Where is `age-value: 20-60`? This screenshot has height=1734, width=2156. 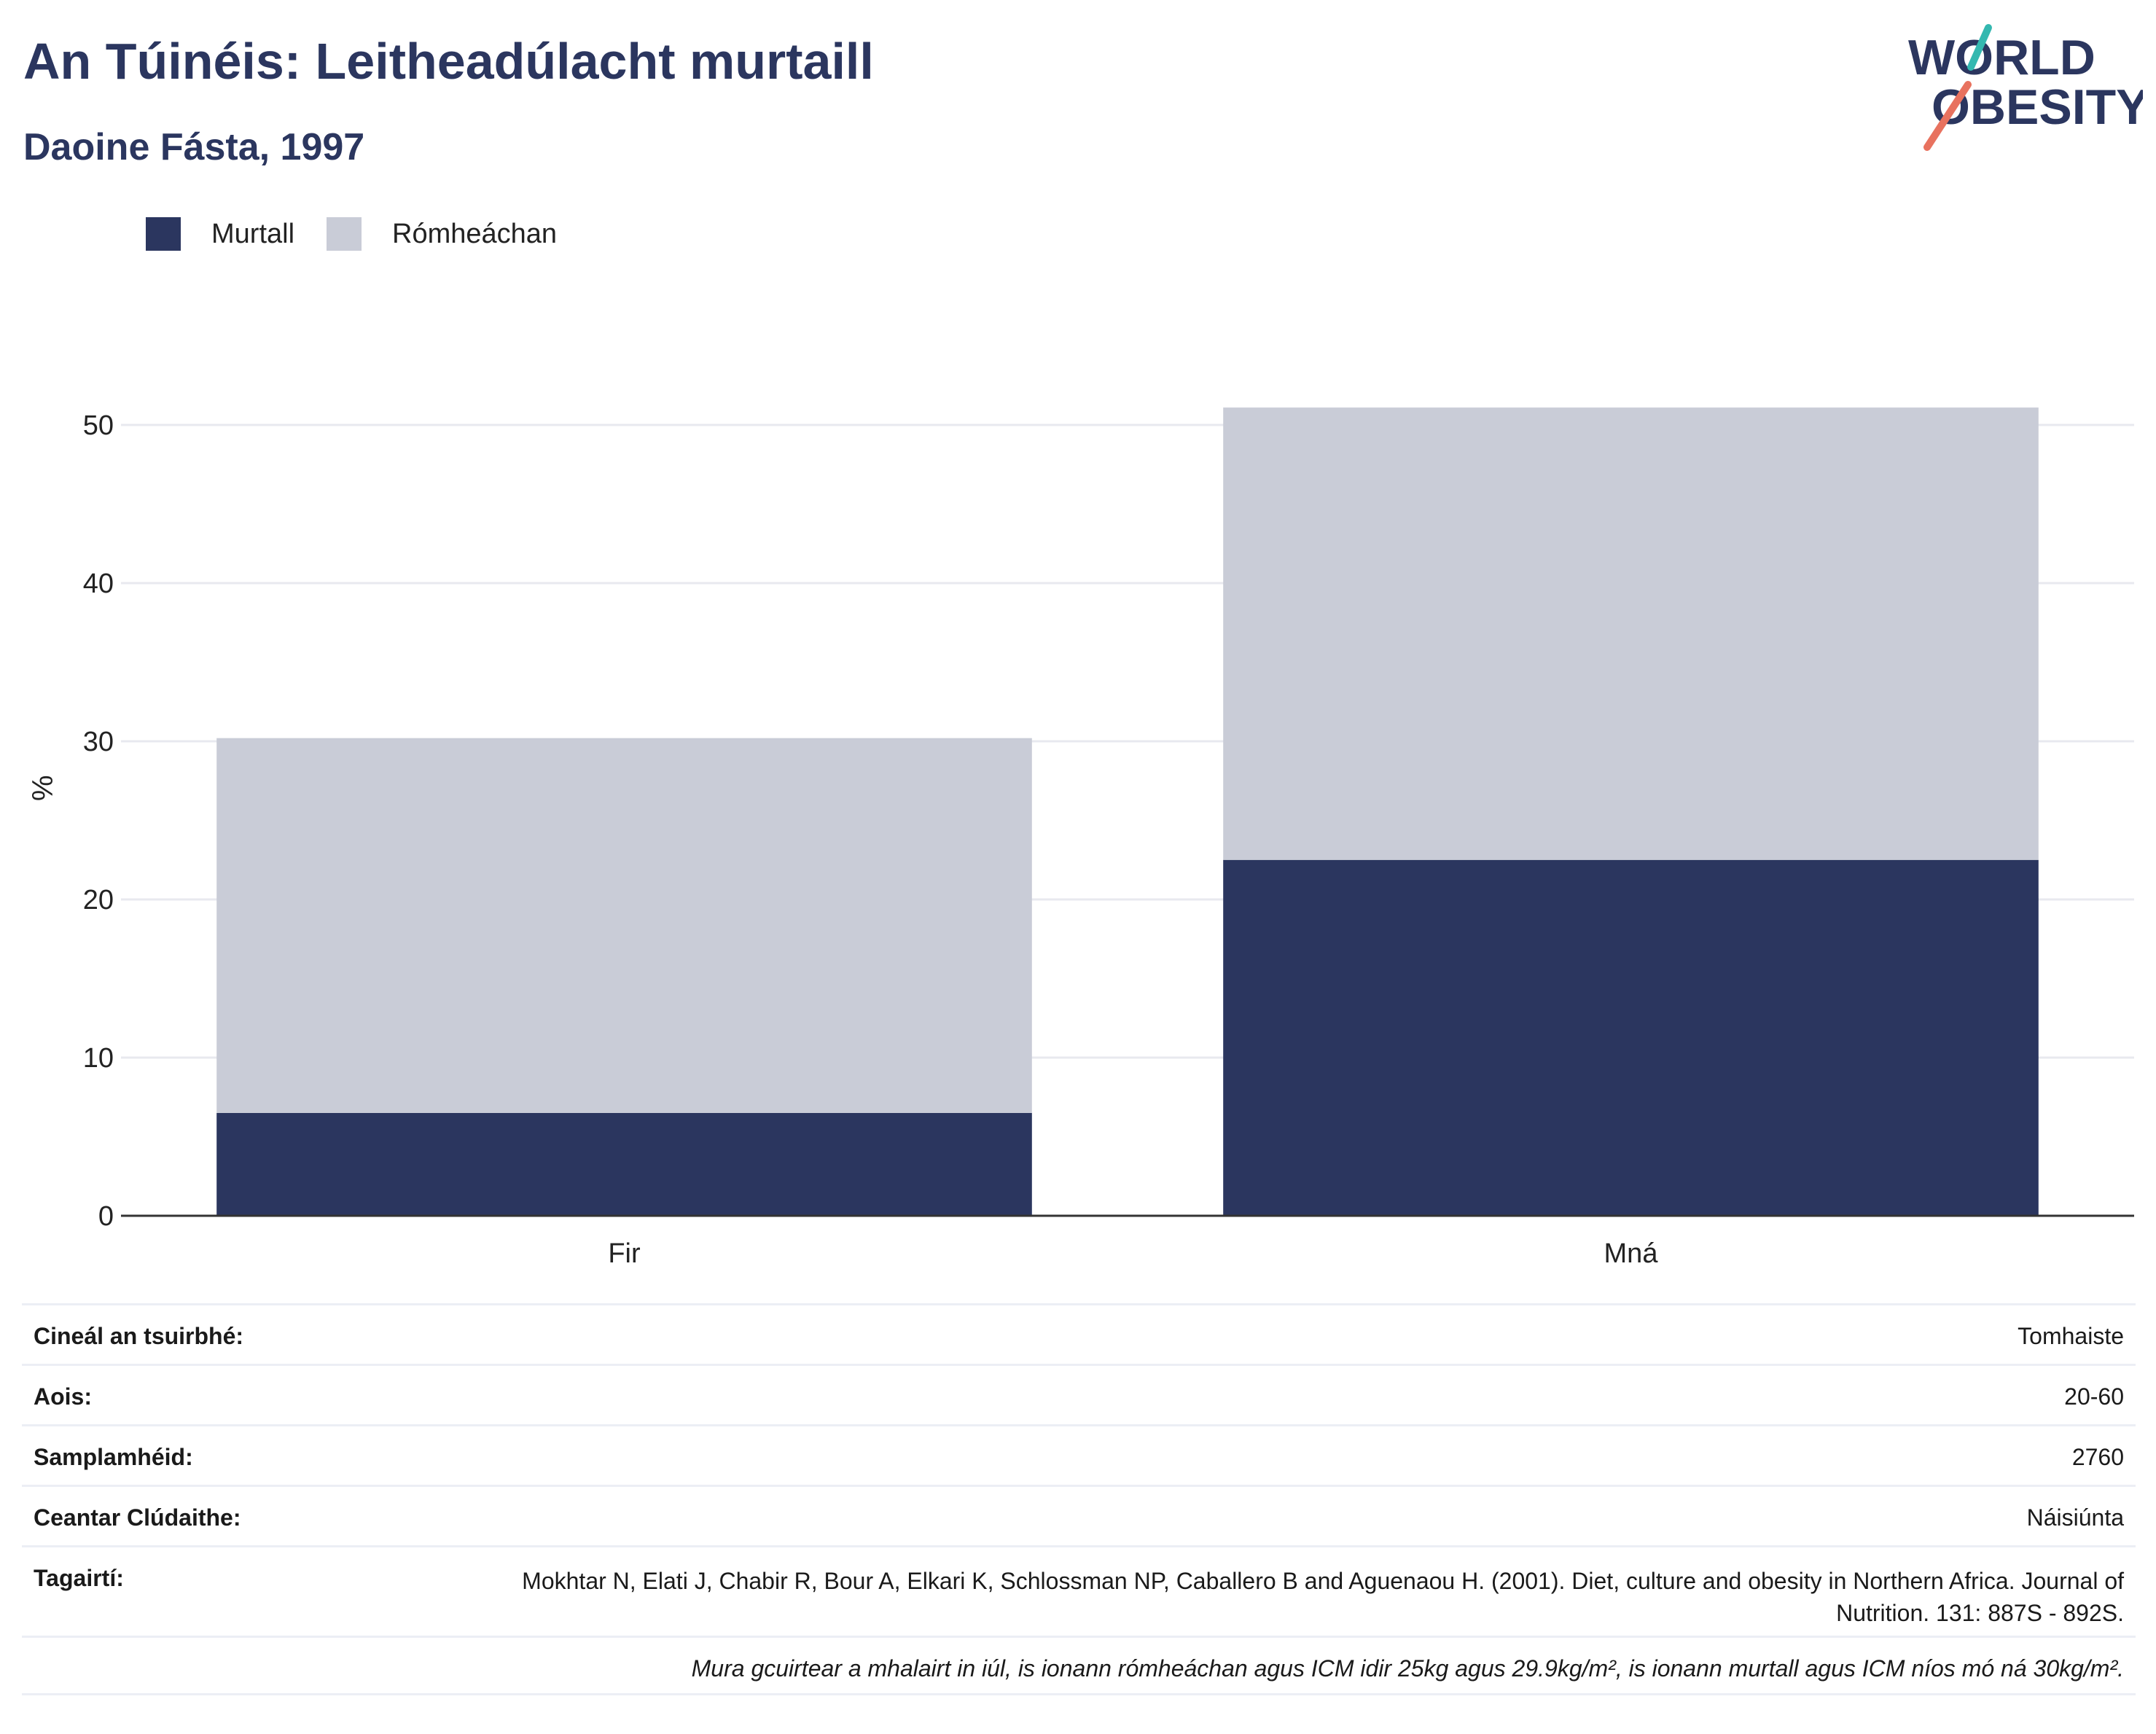
age-value: 20-60 is located at coordinates (2094, 1397).